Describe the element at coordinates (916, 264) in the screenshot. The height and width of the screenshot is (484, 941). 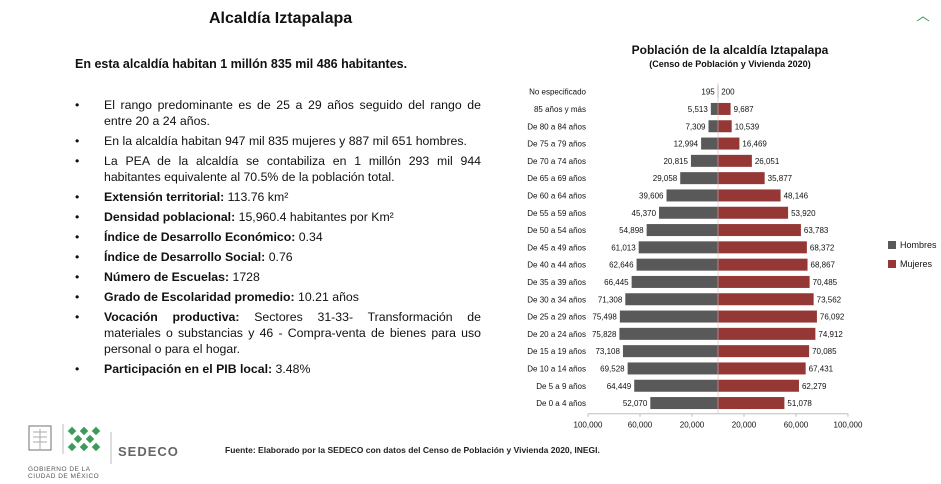
I see `legend-label-mujeres: Mujeres` at that location.